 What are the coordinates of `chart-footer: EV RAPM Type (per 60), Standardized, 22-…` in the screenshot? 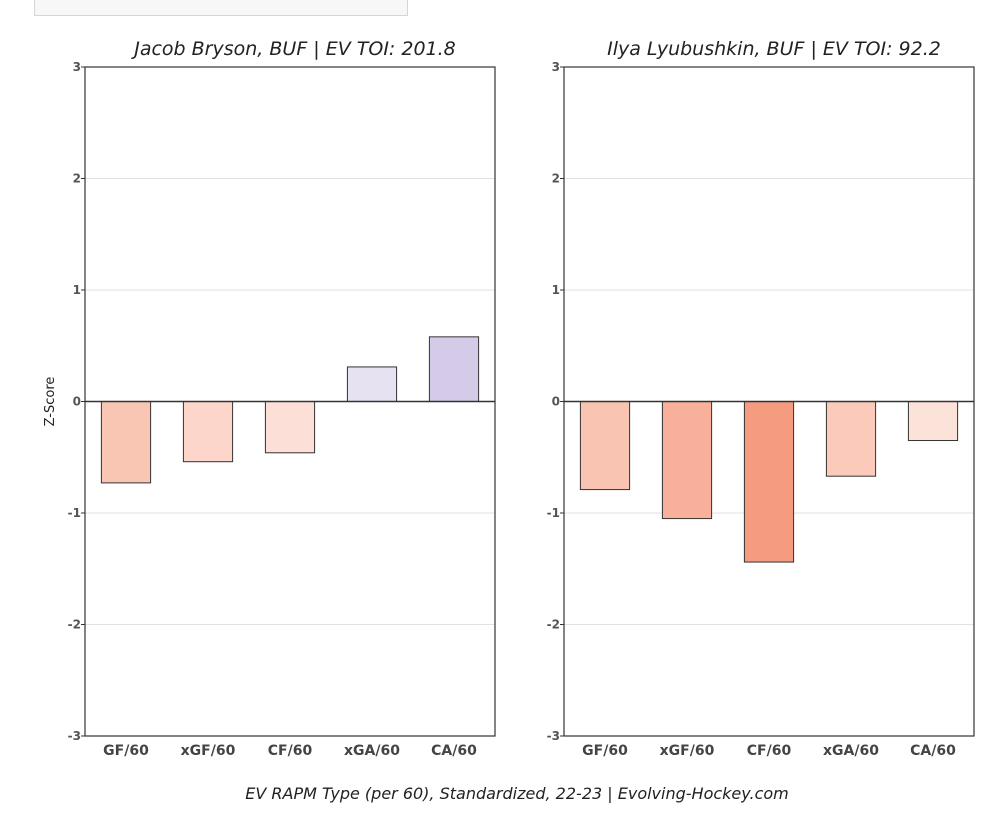 It's located at (517, 793).